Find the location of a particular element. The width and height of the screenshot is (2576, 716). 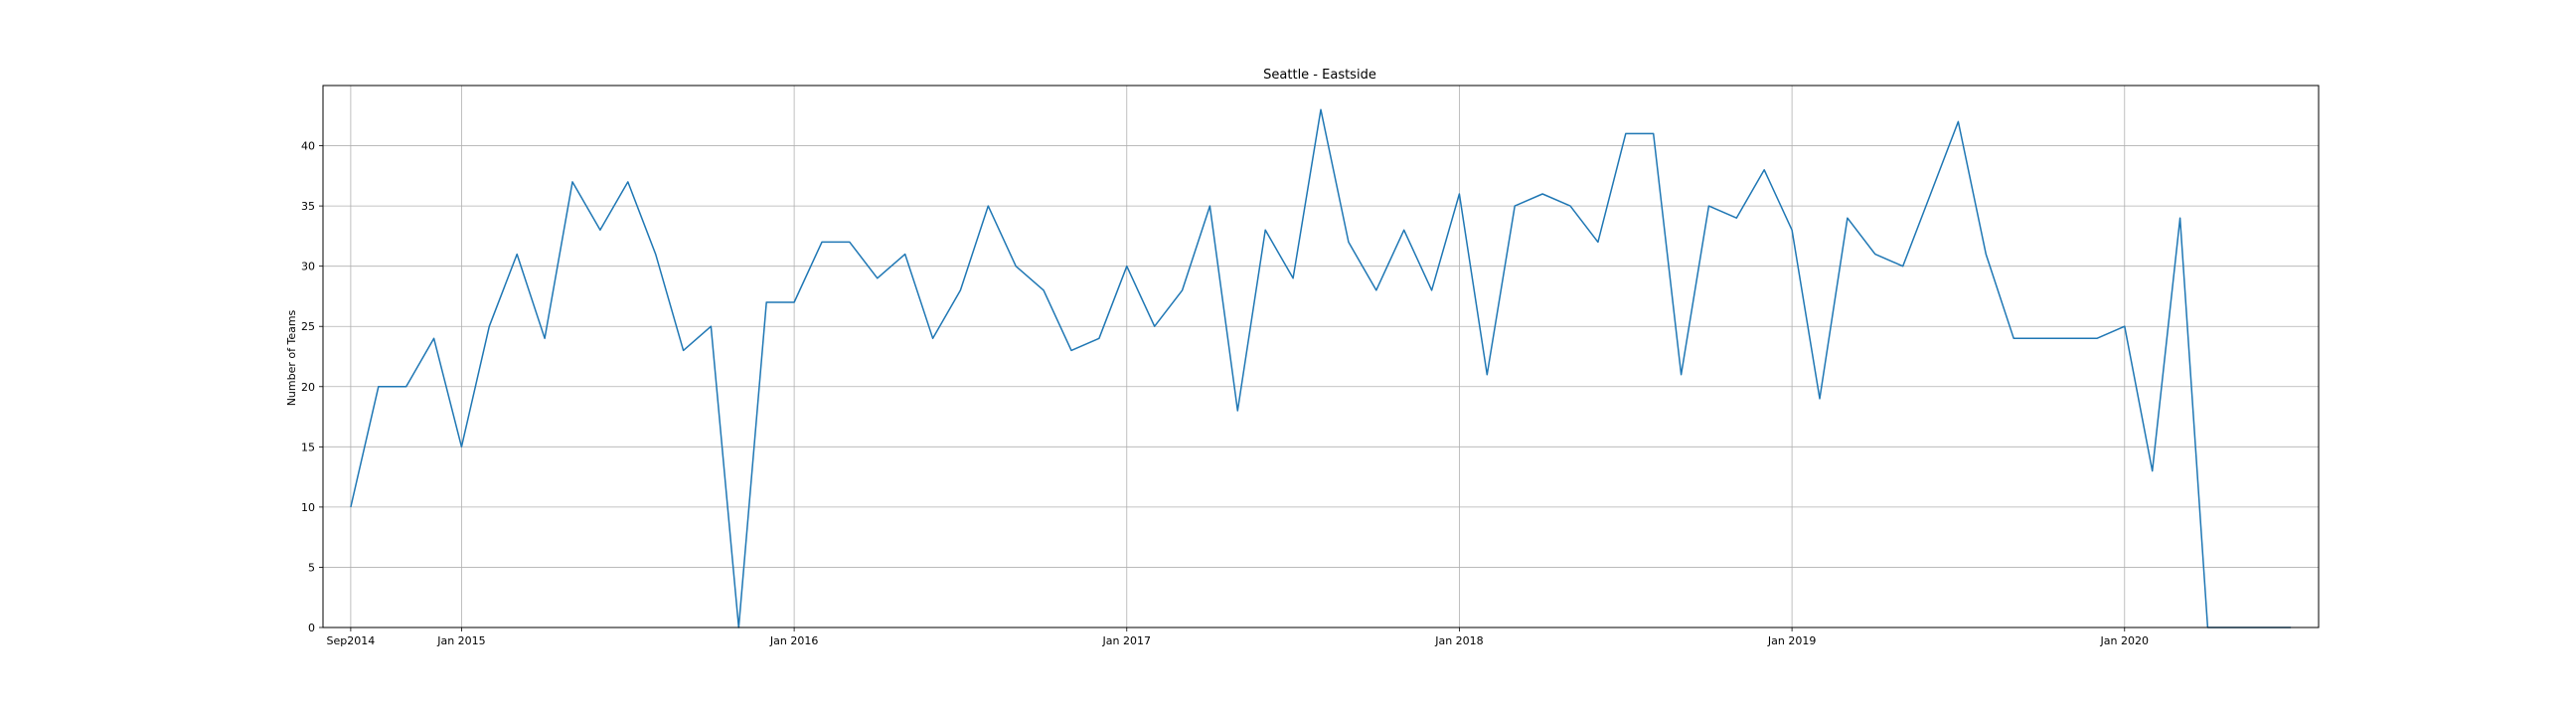

y-tick-label: 15 is located at coordinates (308, 447).